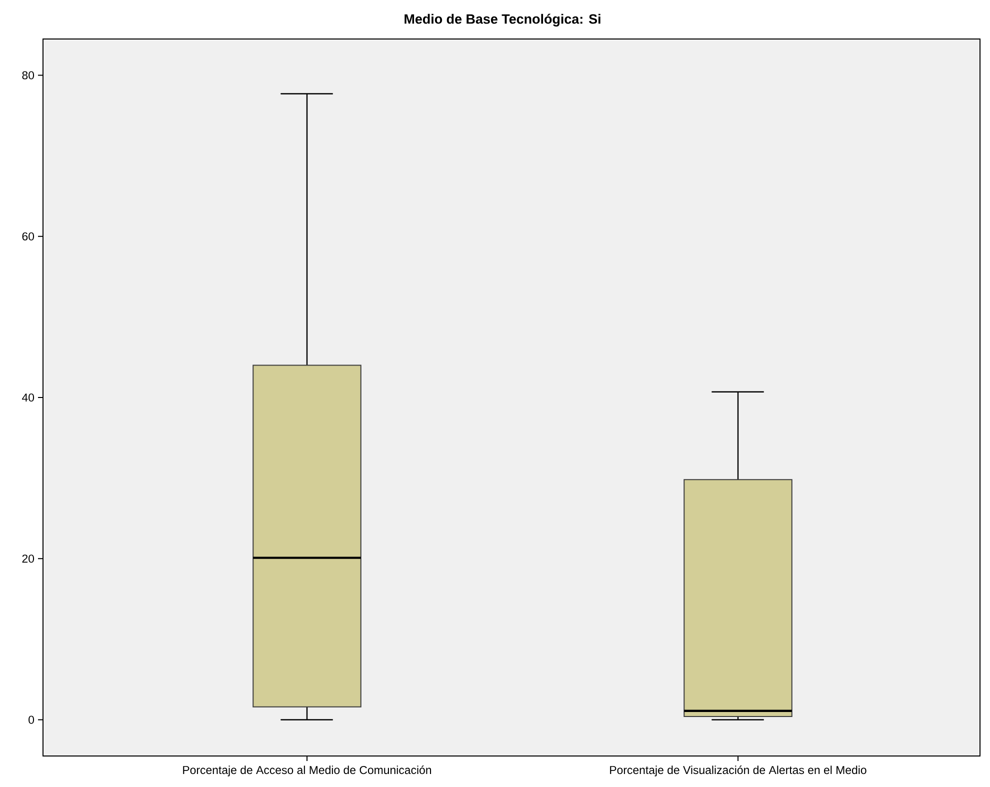 This screenshot has width=990, height=787. I want to click on y-tick-label: 0, so click(31, 720).